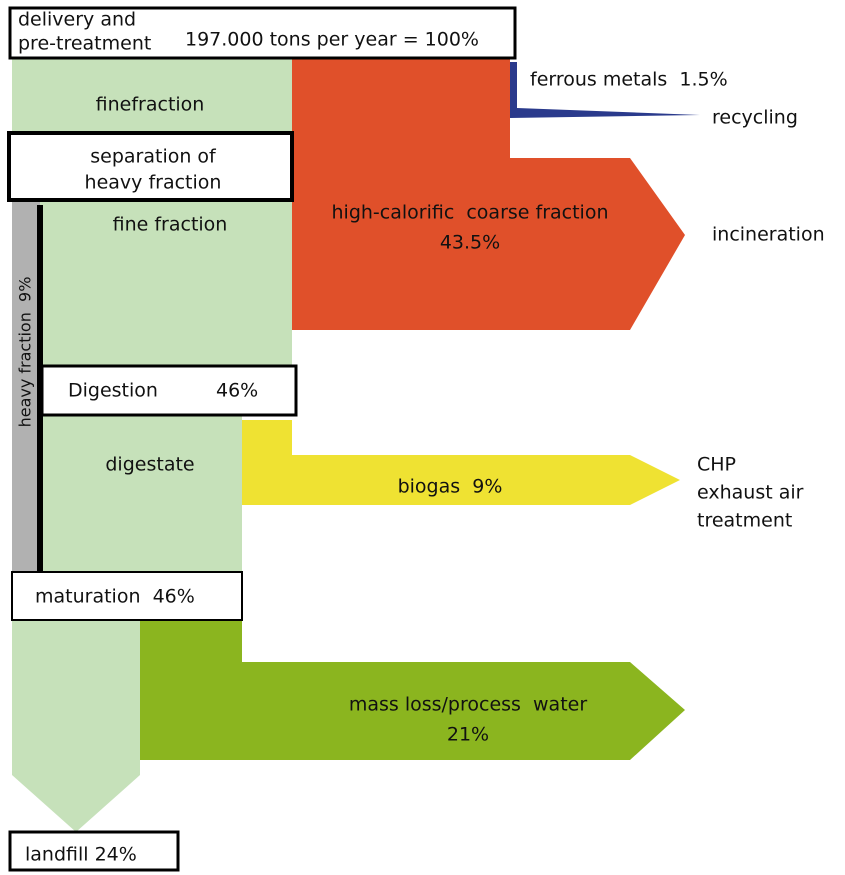  I want to click on flow-destination: treatment, so click(744, 521).